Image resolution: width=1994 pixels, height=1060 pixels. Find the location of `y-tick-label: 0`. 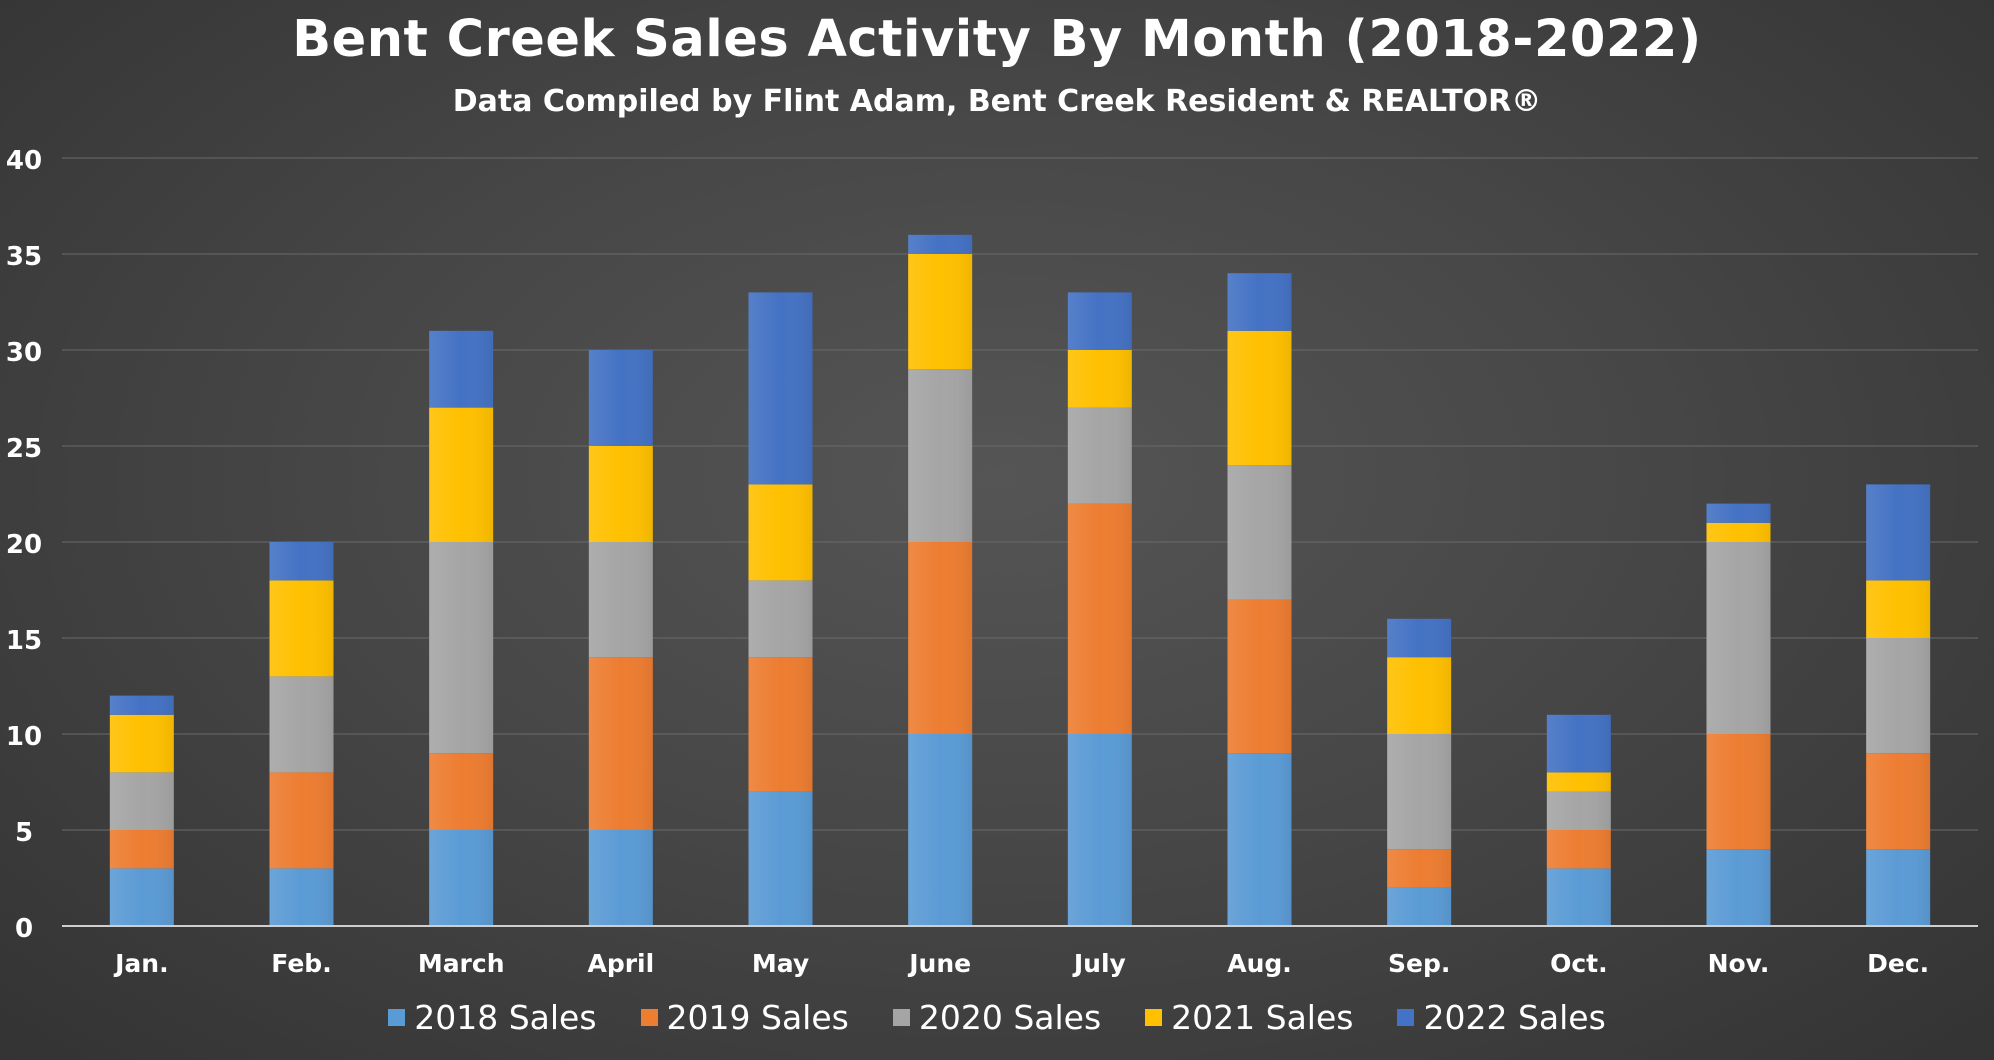

y-tick-label: 0 is located at coordinates (24, 929).